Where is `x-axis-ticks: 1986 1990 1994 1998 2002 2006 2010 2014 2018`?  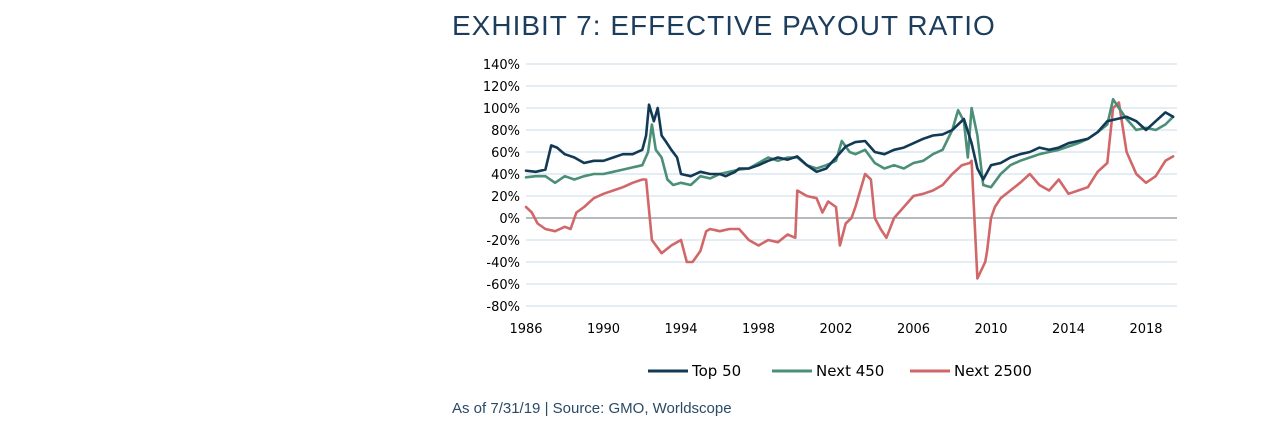 x-axis-ticks: 1986 1990 1994 1998 2002 2006 2010 2014 2018 is located at coordinates (835, 329).